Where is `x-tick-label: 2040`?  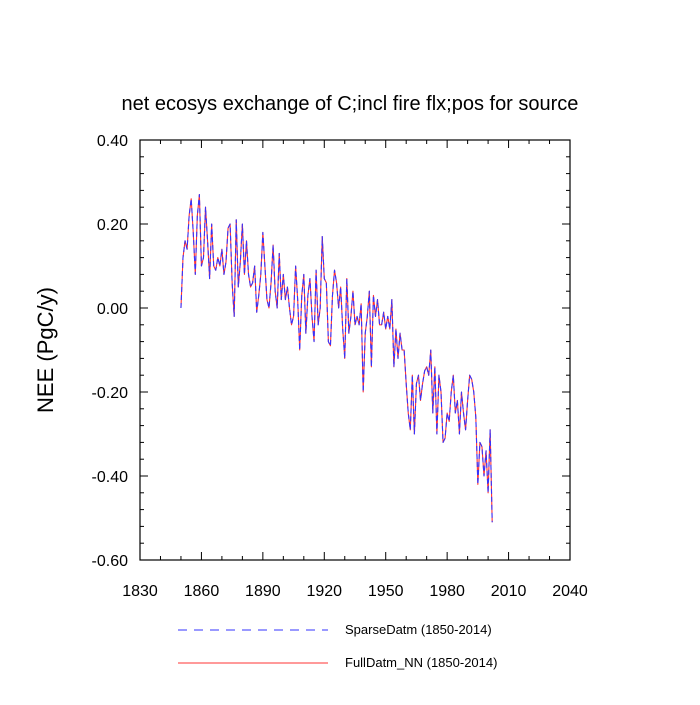 x-tick-label: 2040 is located at coordinates (570, 591).